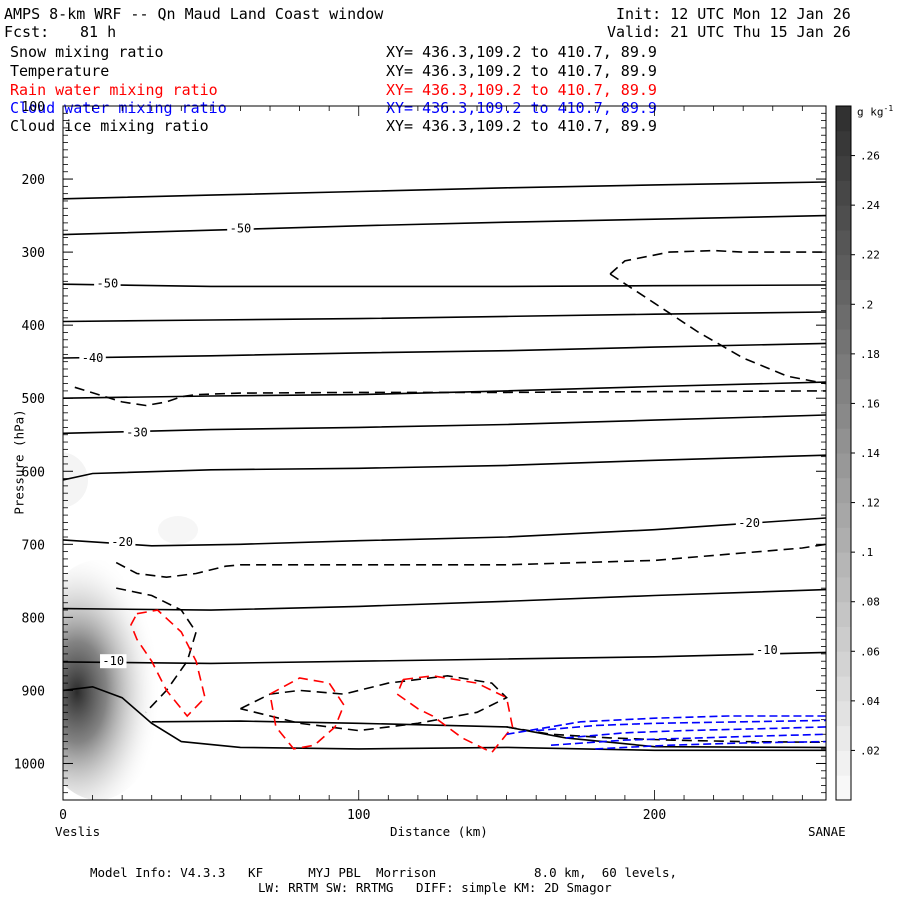  Describe the element at coordinates (439, 831) in the screenshot. I see `x-axis-title: Distance (km)` at that location.